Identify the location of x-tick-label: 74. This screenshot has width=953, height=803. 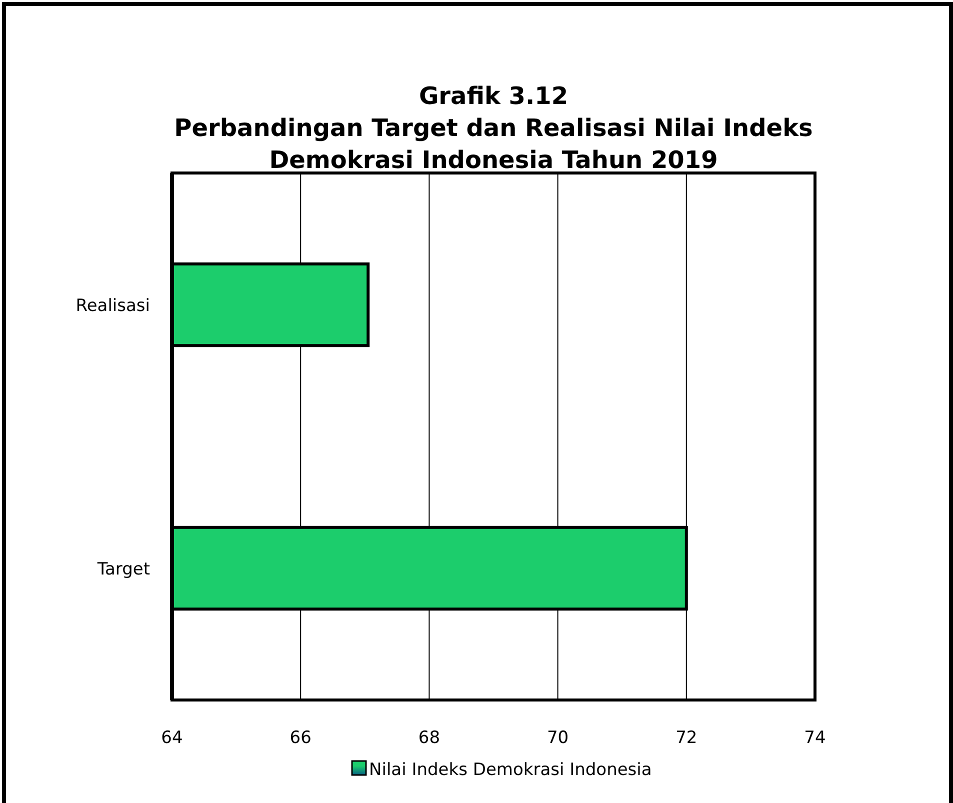
(815, 738).